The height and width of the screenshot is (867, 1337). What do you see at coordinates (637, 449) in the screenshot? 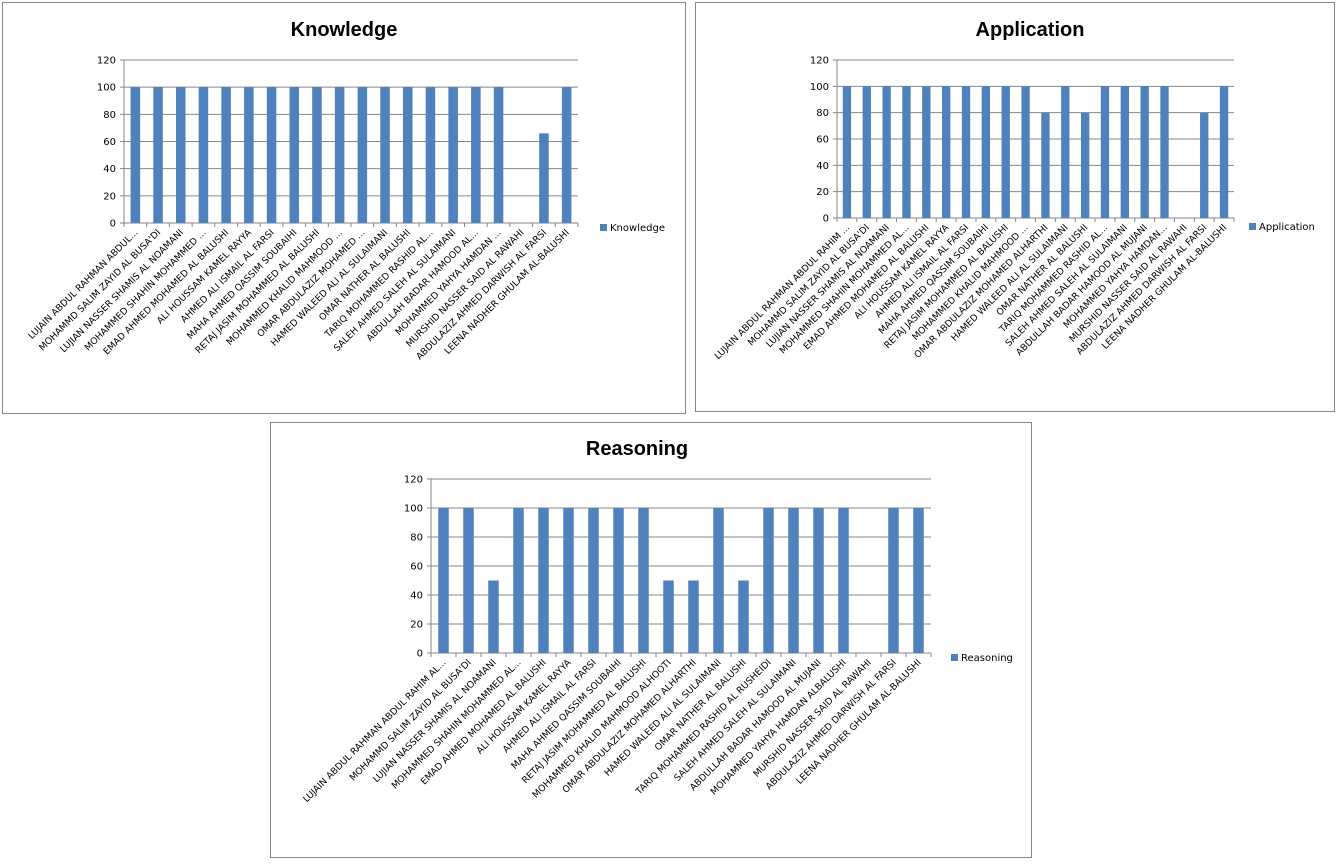
I see `chart-title: Reasoning` at bounding box center [637, 449].